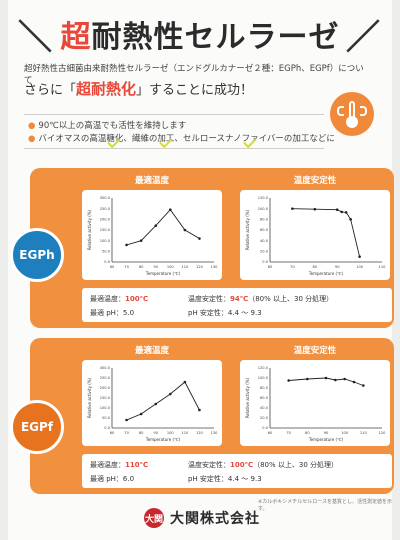  What do you see at coordinates (105, 378) in the screenshot?
I see `y-tick-label: 250.0` at bounding box center [105, 378].